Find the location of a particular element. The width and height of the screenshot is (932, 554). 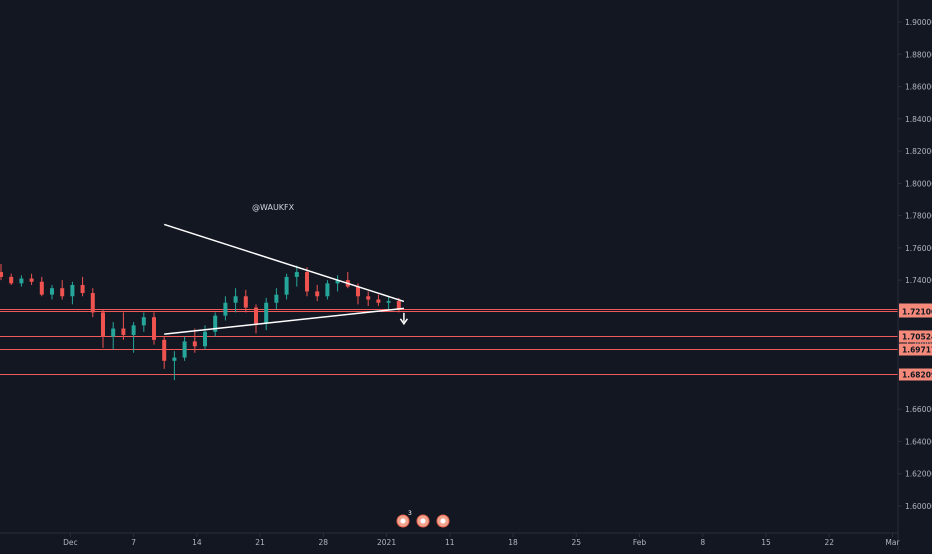

icon-badge: 3 is located at coordinates (410, 513).